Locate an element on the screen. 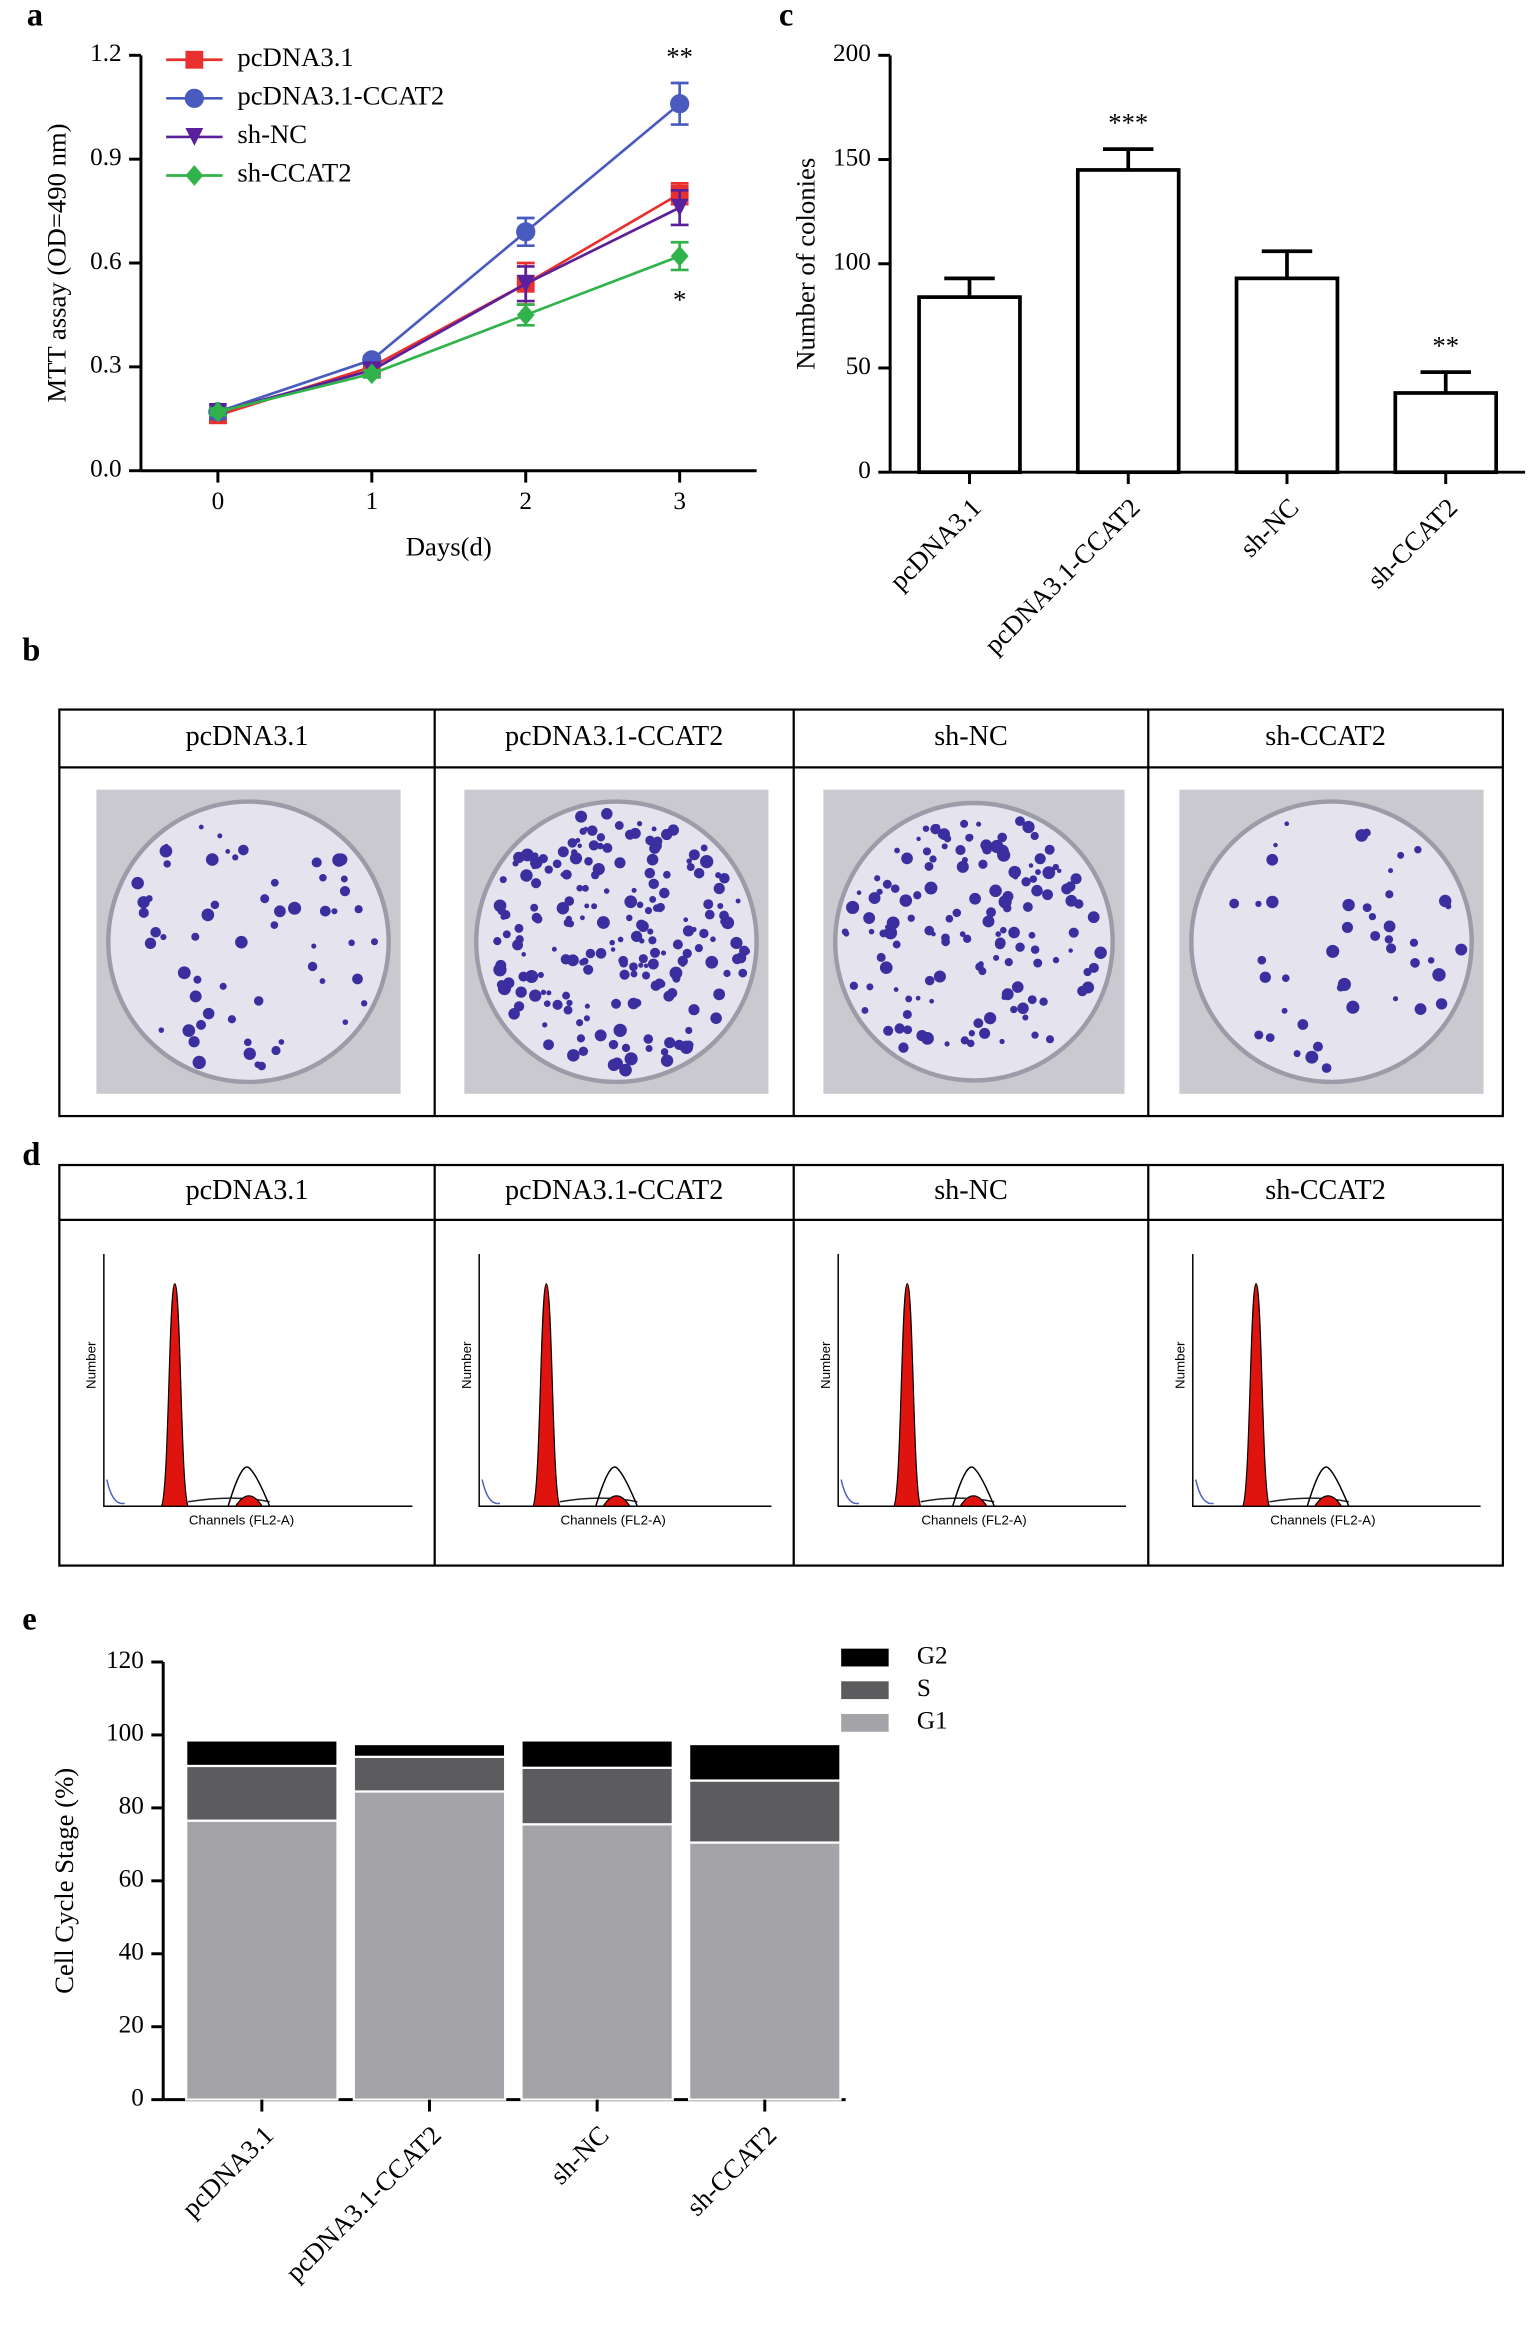  legend-label: S is located at coordinates (924, 1688).